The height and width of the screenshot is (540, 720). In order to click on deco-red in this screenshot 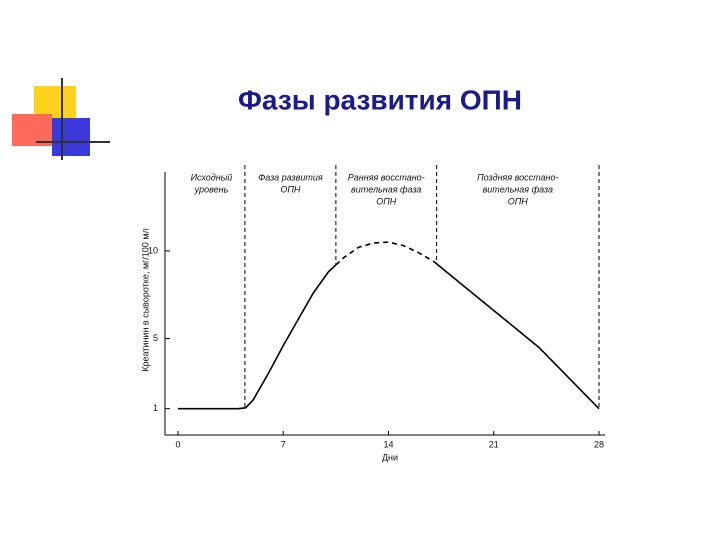, I will do `click(32, 130)`.